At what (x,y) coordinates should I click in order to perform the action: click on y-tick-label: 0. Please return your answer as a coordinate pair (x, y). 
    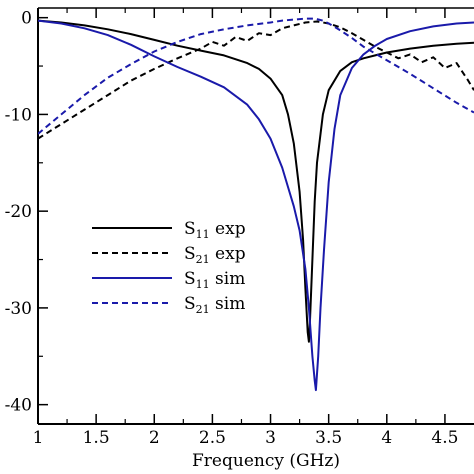
    Looking at the image, I should click on (26, 19).